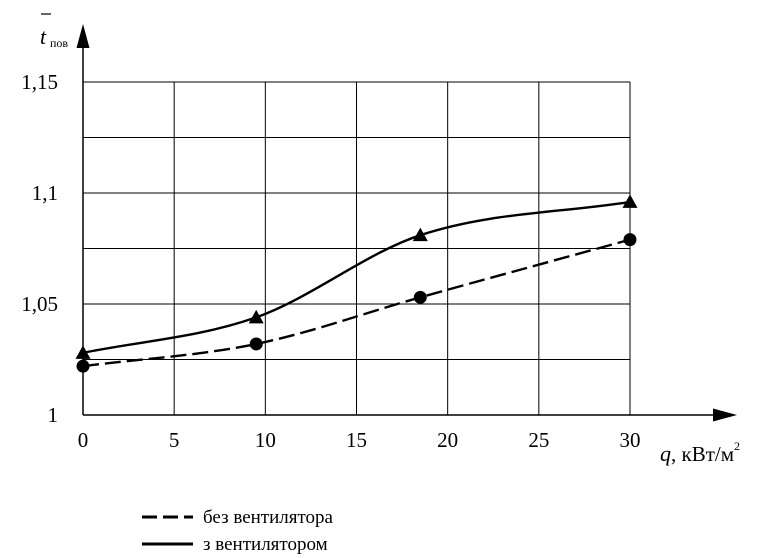  Describe the element at coordinates (737, 446) in the screenshot. I see `x-label-sup: 2` at that location.